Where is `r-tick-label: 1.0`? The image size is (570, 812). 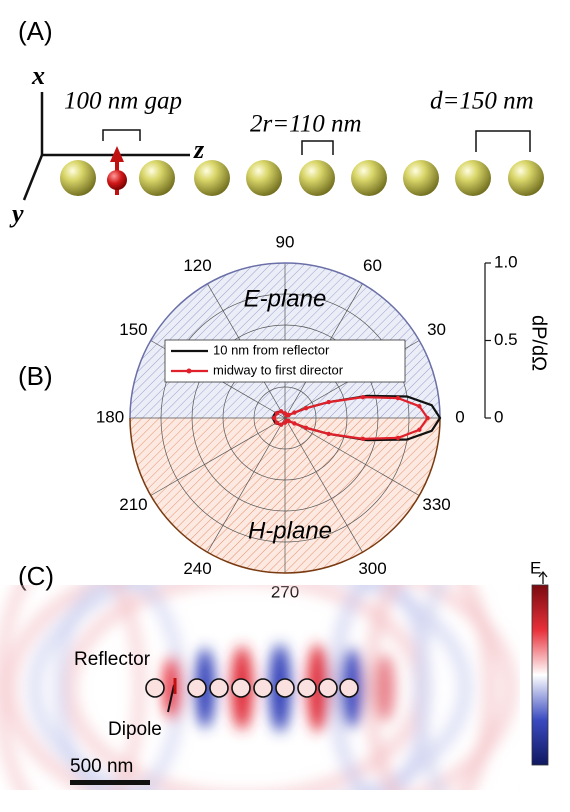 r-tick-label: 1.0 is located at coordinates (506, 261).